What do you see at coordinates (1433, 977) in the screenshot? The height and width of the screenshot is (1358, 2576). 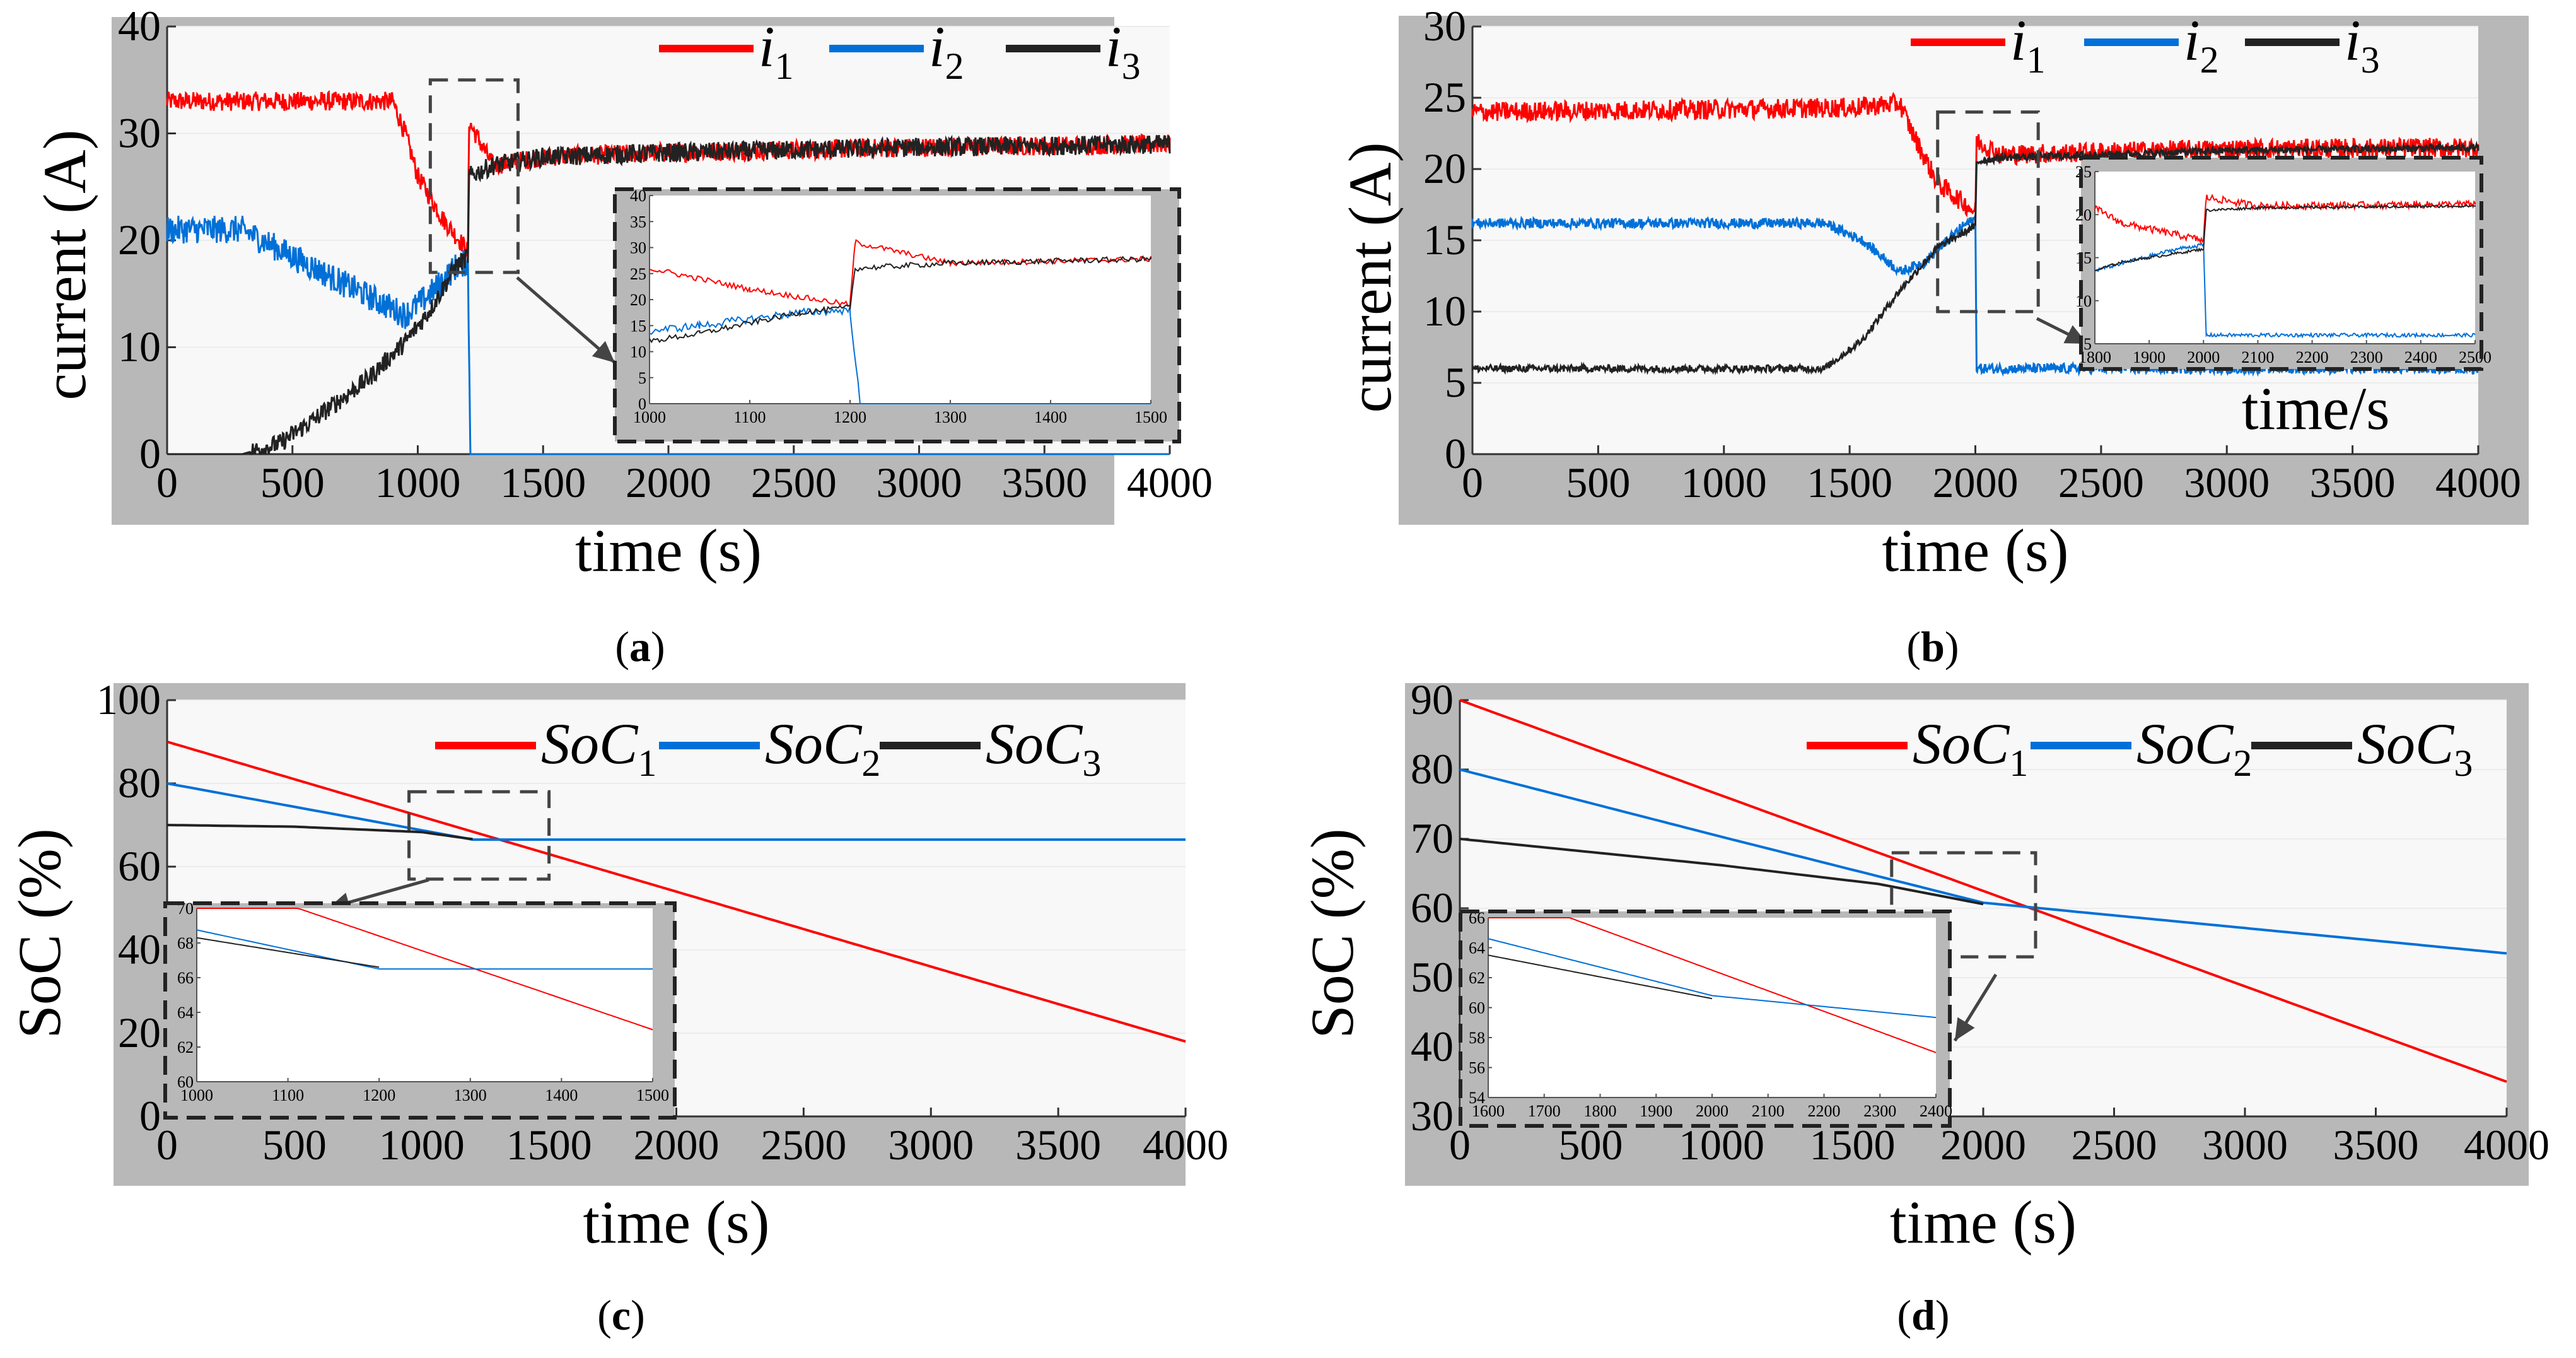 I see `y-tick-label: 50` at bounding box center [1433, 977].